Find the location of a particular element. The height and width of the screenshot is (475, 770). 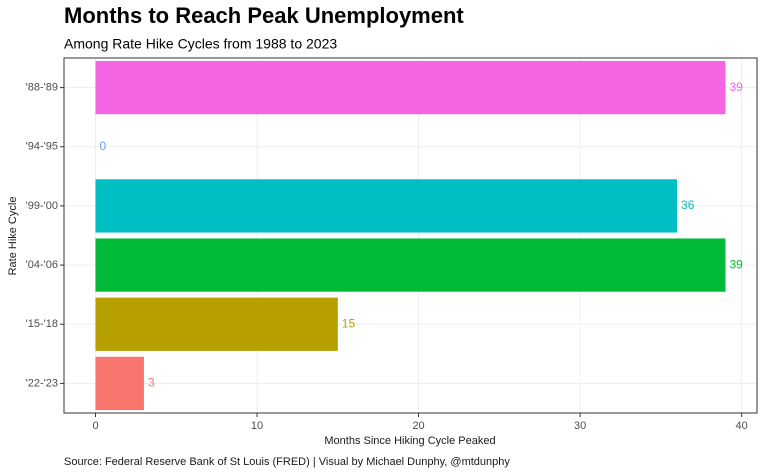

value-label: 0 is located at coordinates (103, 146).